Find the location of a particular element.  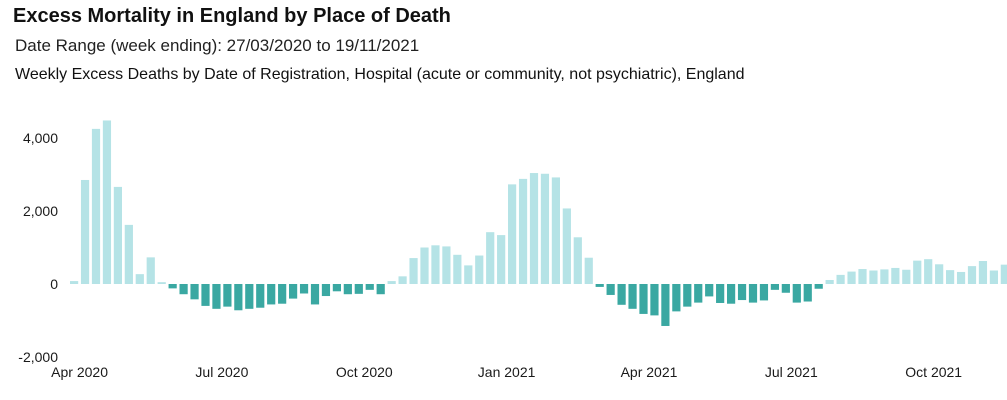

x-tick-label: Apr 2021 is located at coordinates (649, 372).